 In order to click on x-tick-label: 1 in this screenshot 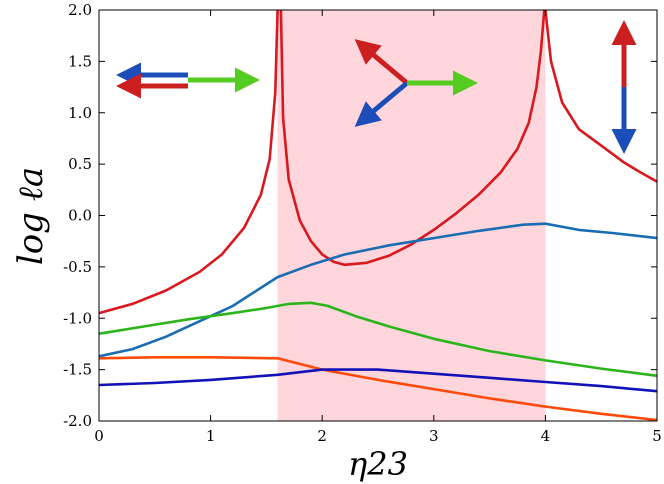, I will do `click(211, 436)`.